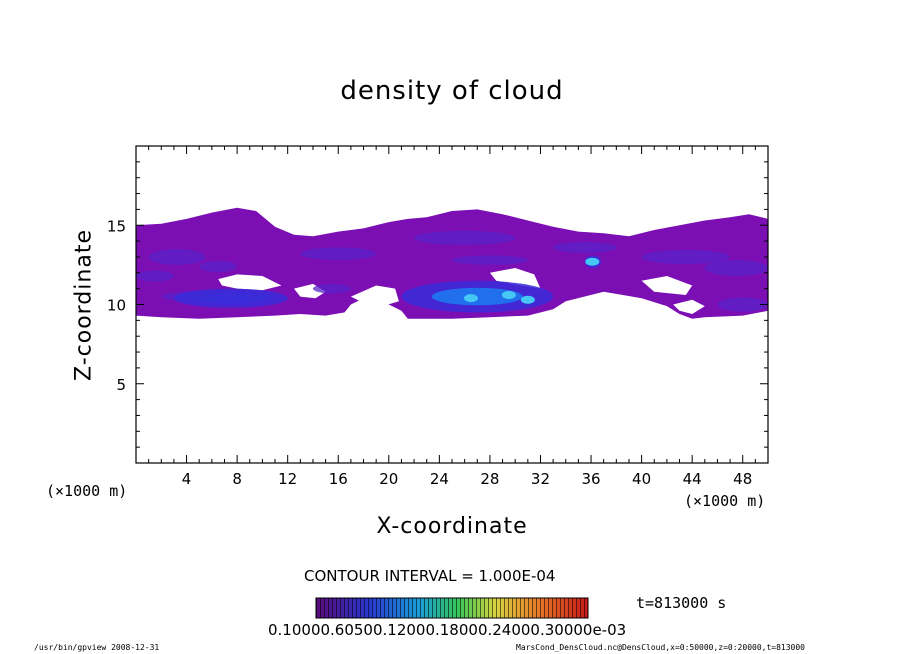 The width and height of the screenshot is (904, 654). I want to click on x-unit-right: (×1000 m), so click(725, 501).